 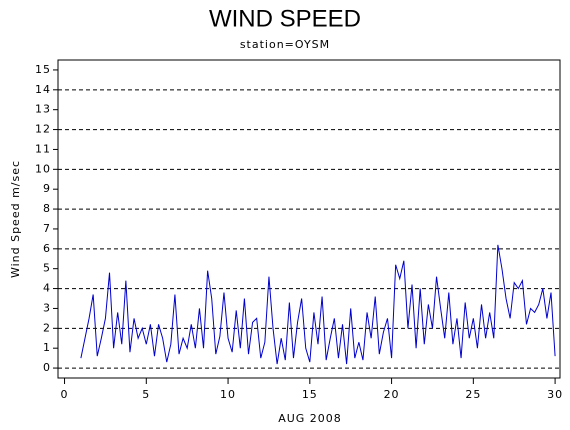 What do you see at coordinates (47, 208) in the screenshot?
I see `y-tick-label: 8` at bounding box center [47, 208].